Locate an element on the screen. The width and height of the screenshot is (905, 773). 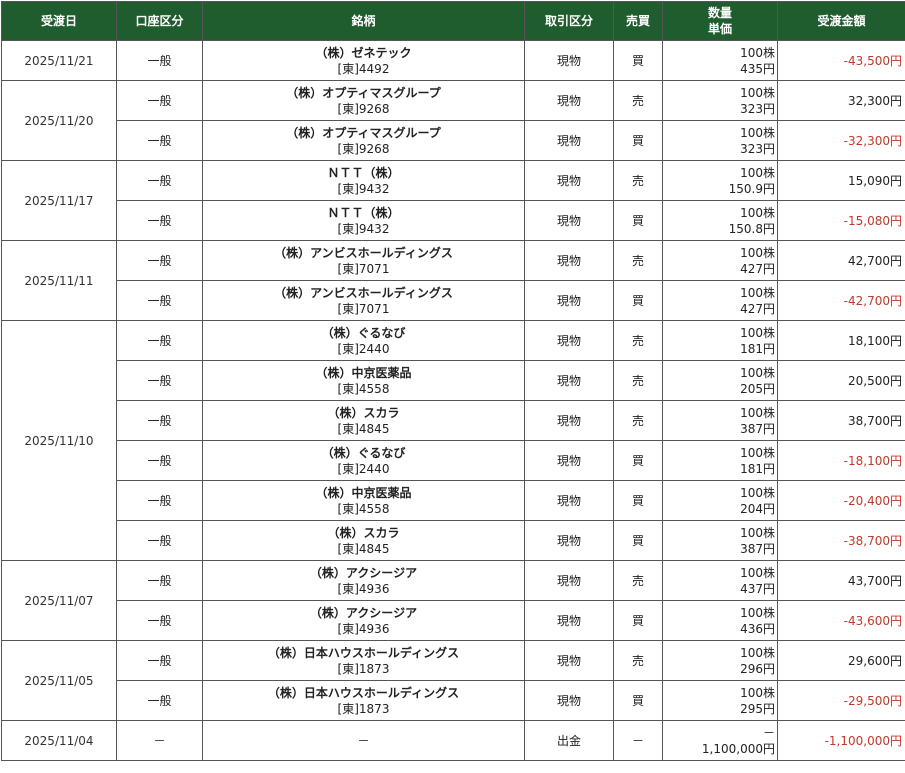
settlement-amount: -43,500円 is located at coordinates (841, 61).